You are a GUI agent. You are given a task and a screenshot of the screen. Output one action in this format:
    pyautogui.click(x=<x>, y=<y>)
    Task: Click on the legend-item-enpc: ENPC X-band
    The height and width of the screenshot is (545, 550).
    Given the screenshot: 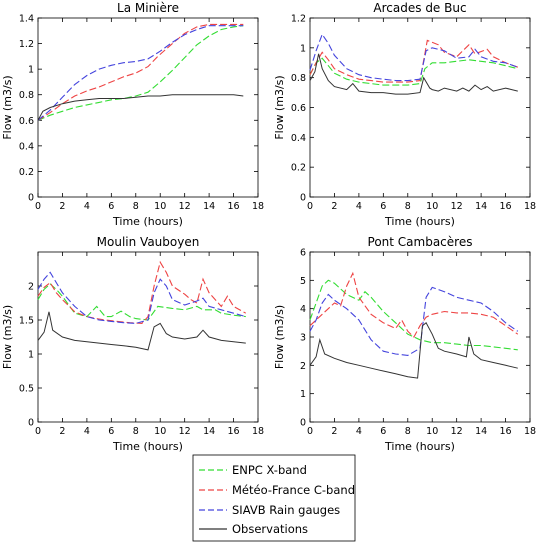 What is the action you would take?
    pyautogui.click(x=253, y=470)
    